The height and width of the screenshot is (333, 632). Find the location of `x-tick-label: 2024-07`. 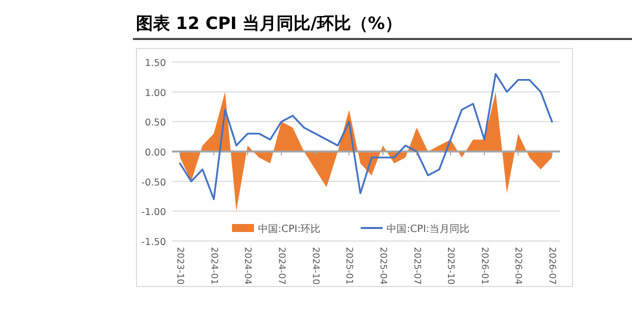

x-tick-label: 2024-07 is located at coordinates (281, 266).